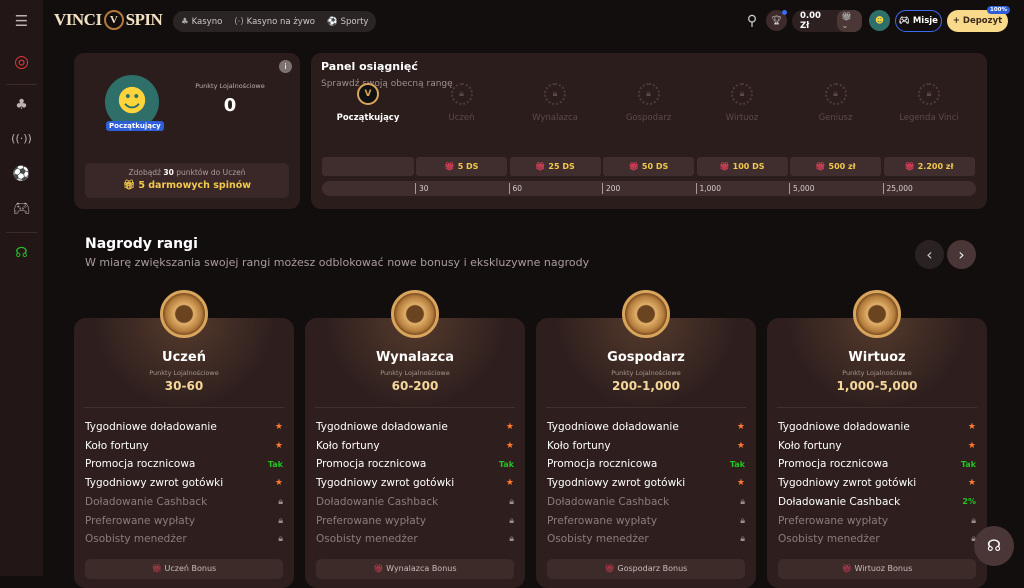 Image resolution: width=1024 pixels, height=588 pixels. I want to click on panel-title: Panel osiągnięć, so click(369, 66).